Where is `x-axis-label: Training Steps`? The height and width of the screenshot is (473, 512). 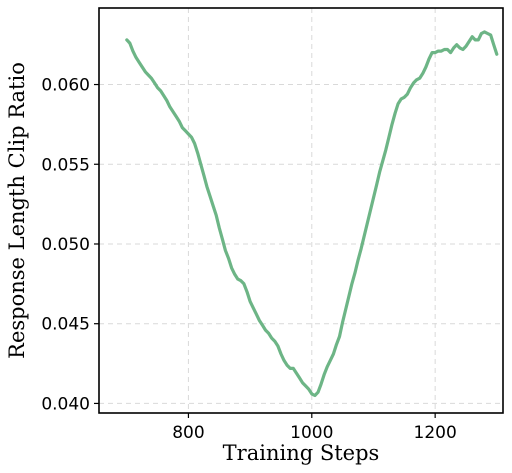 x-axis-label: Training Steps is located at coordinates (301, 453).